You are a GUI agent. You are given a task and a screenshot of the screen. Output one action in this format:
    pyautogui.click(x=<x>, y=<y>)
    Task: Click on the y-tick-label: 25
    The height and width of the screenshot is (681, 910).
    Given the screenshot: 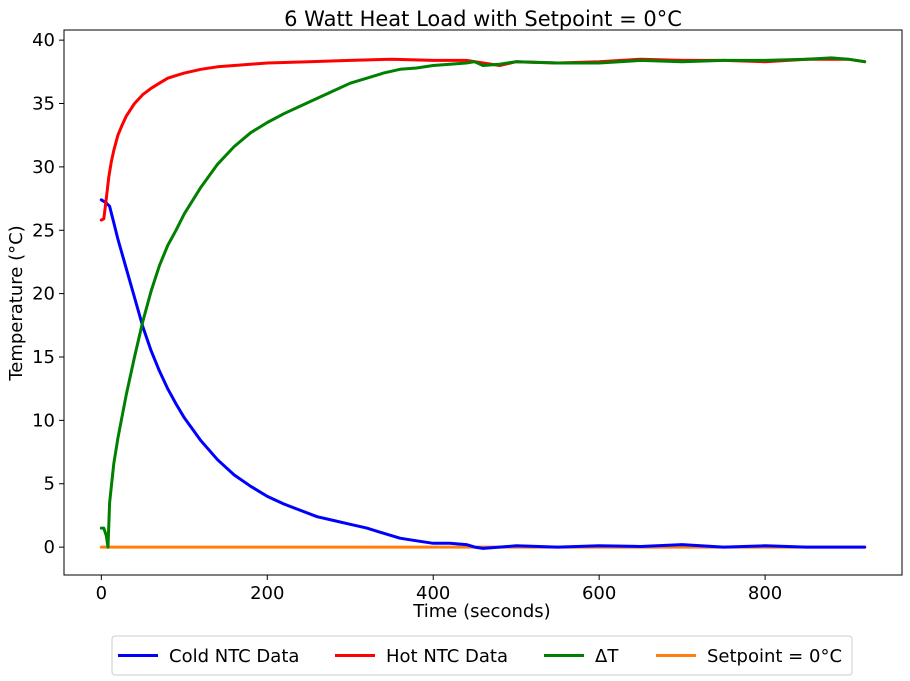 What is the action you would take?
    pyautogui.click(x=43, y=230)
    